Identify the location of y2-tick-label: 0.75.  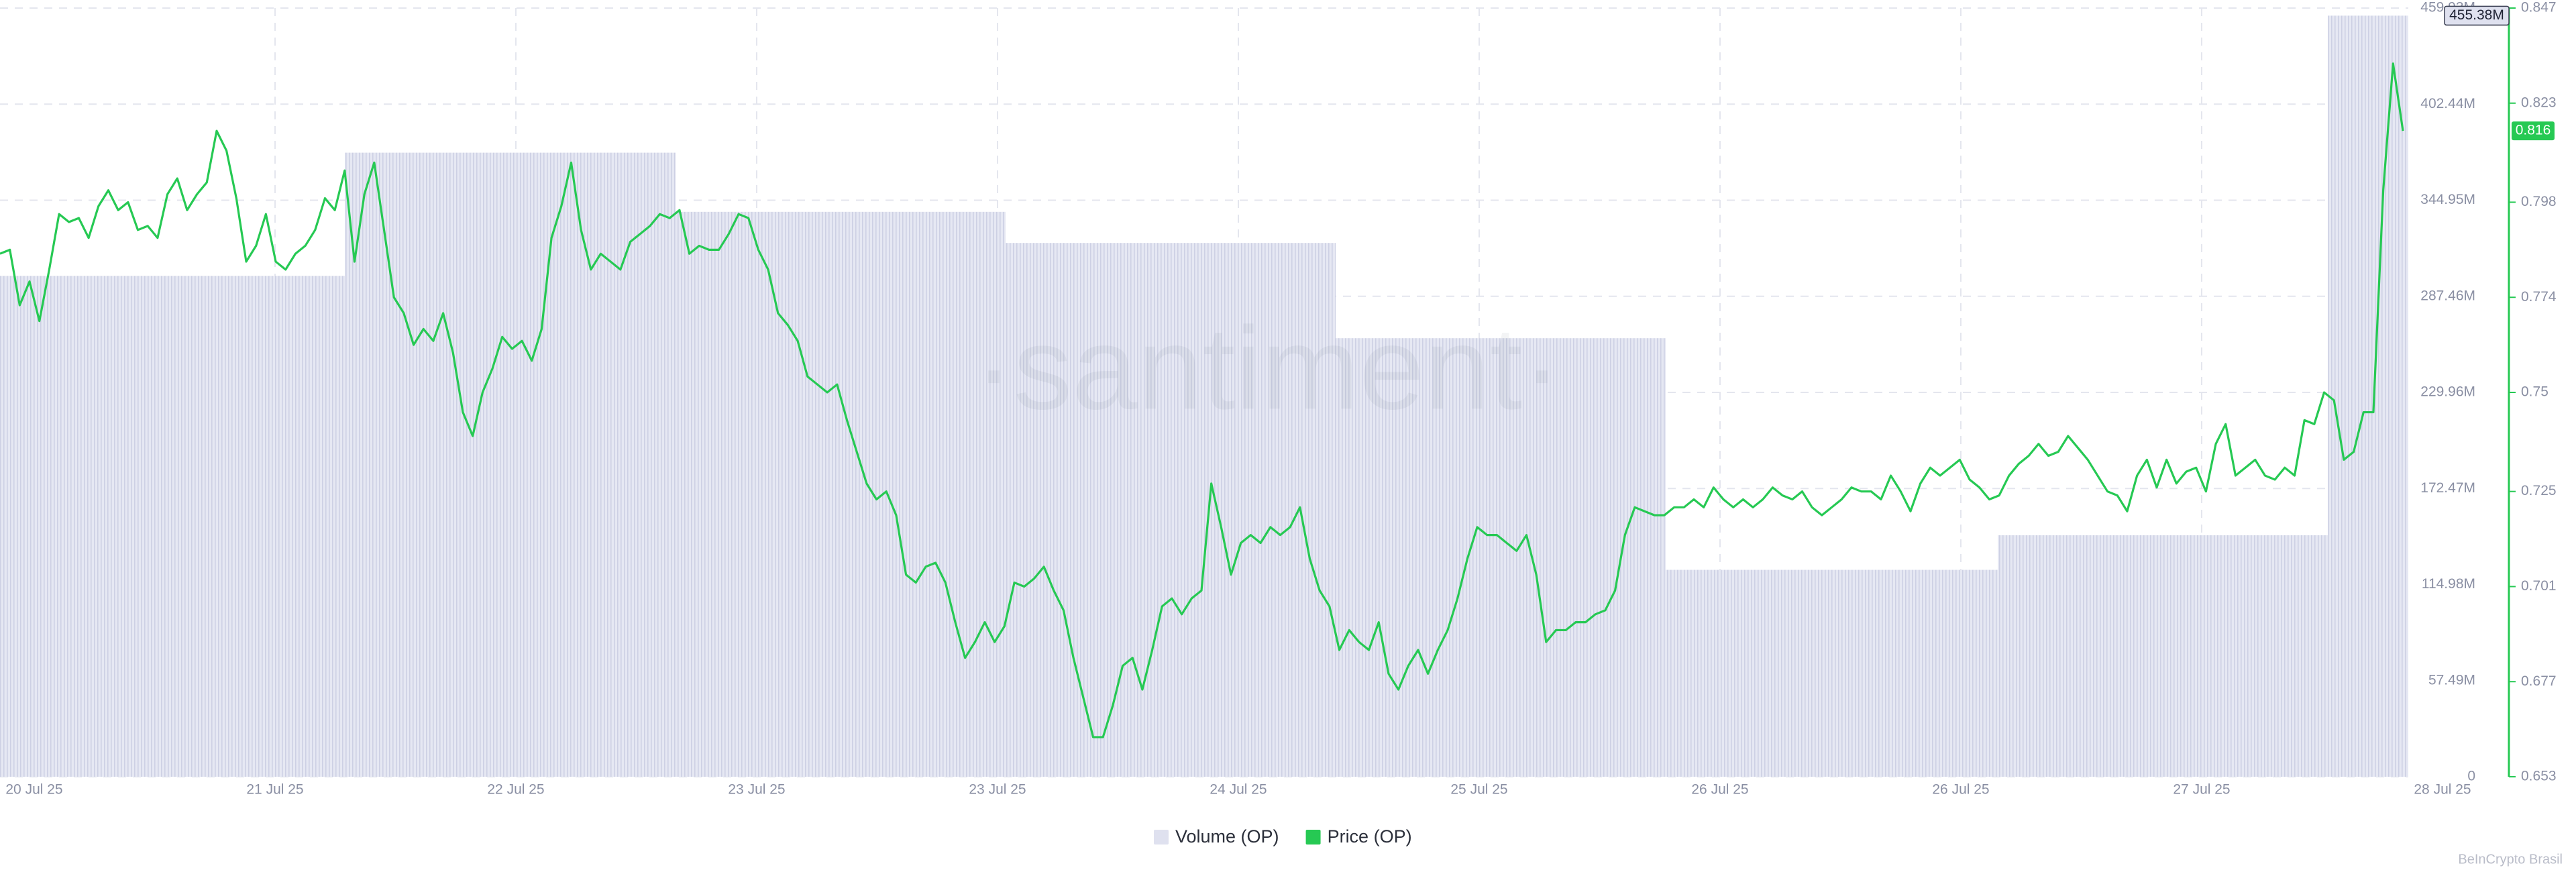
(2534, 392).